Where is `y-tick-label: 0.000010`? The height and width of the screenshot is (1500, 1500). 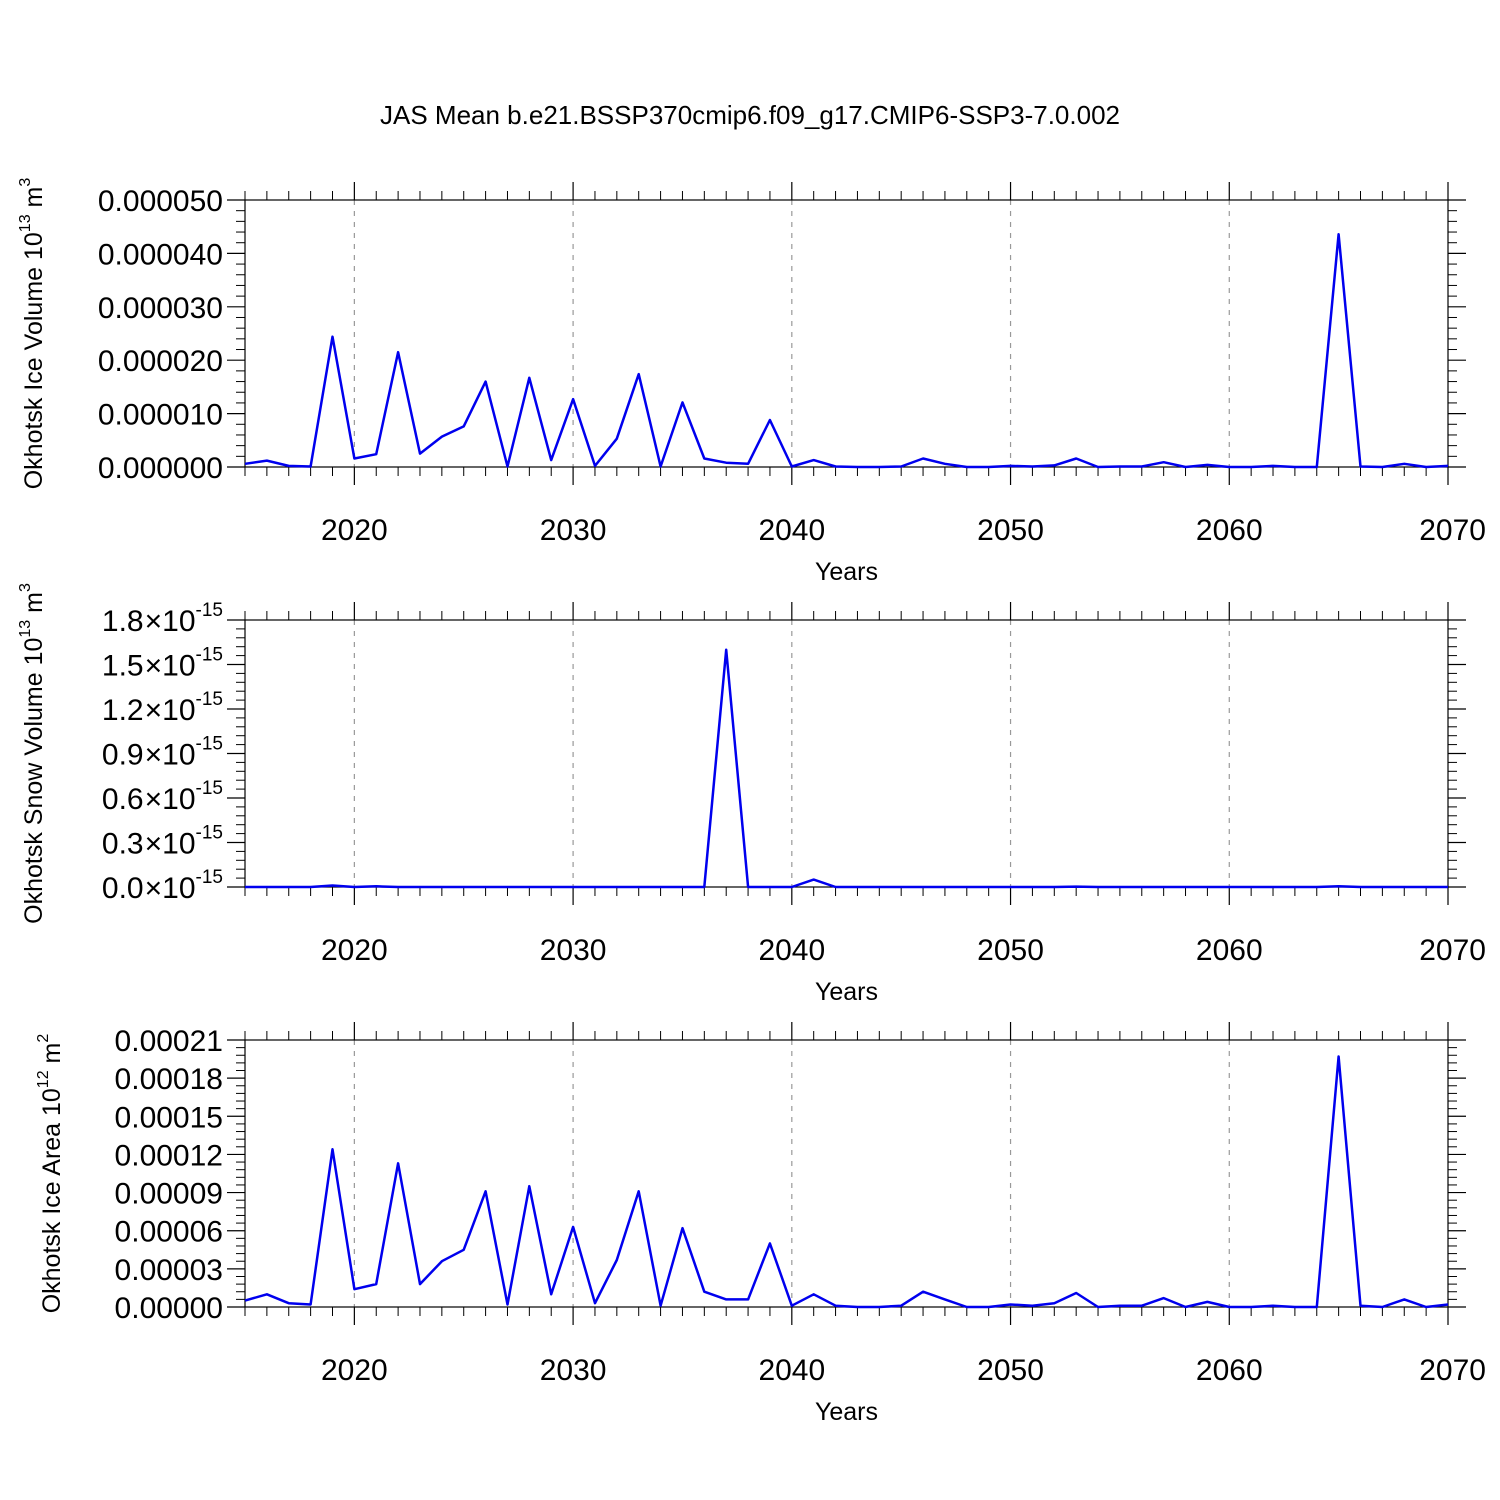
y-tick-label: 0.000010 is located at coordinates (160, 415).